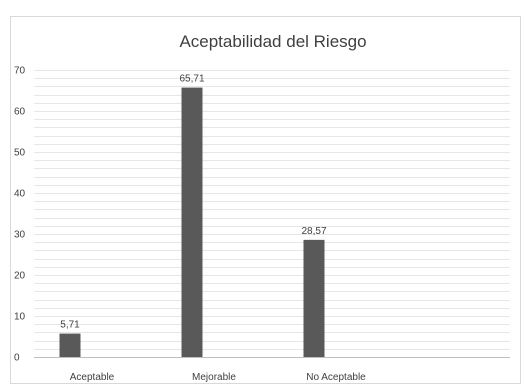 The height and width of the screenshot is (386, 528). Describe the element at coordinates (20, 317) in the screenshot. I see `y-tick-label: 10` at that location.